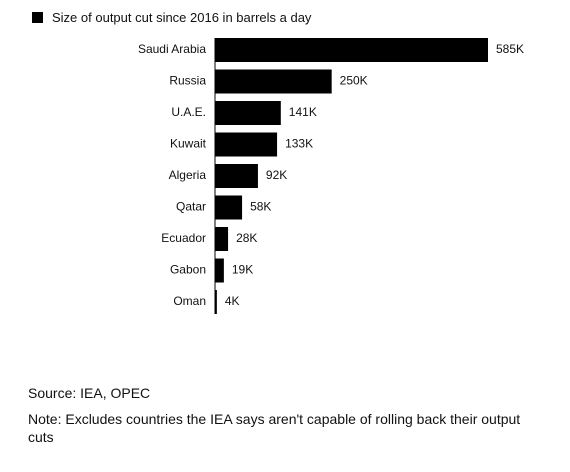 This screenshot has height=472, width=570. I want to click on category-label: Qatar, so click(191, 207).